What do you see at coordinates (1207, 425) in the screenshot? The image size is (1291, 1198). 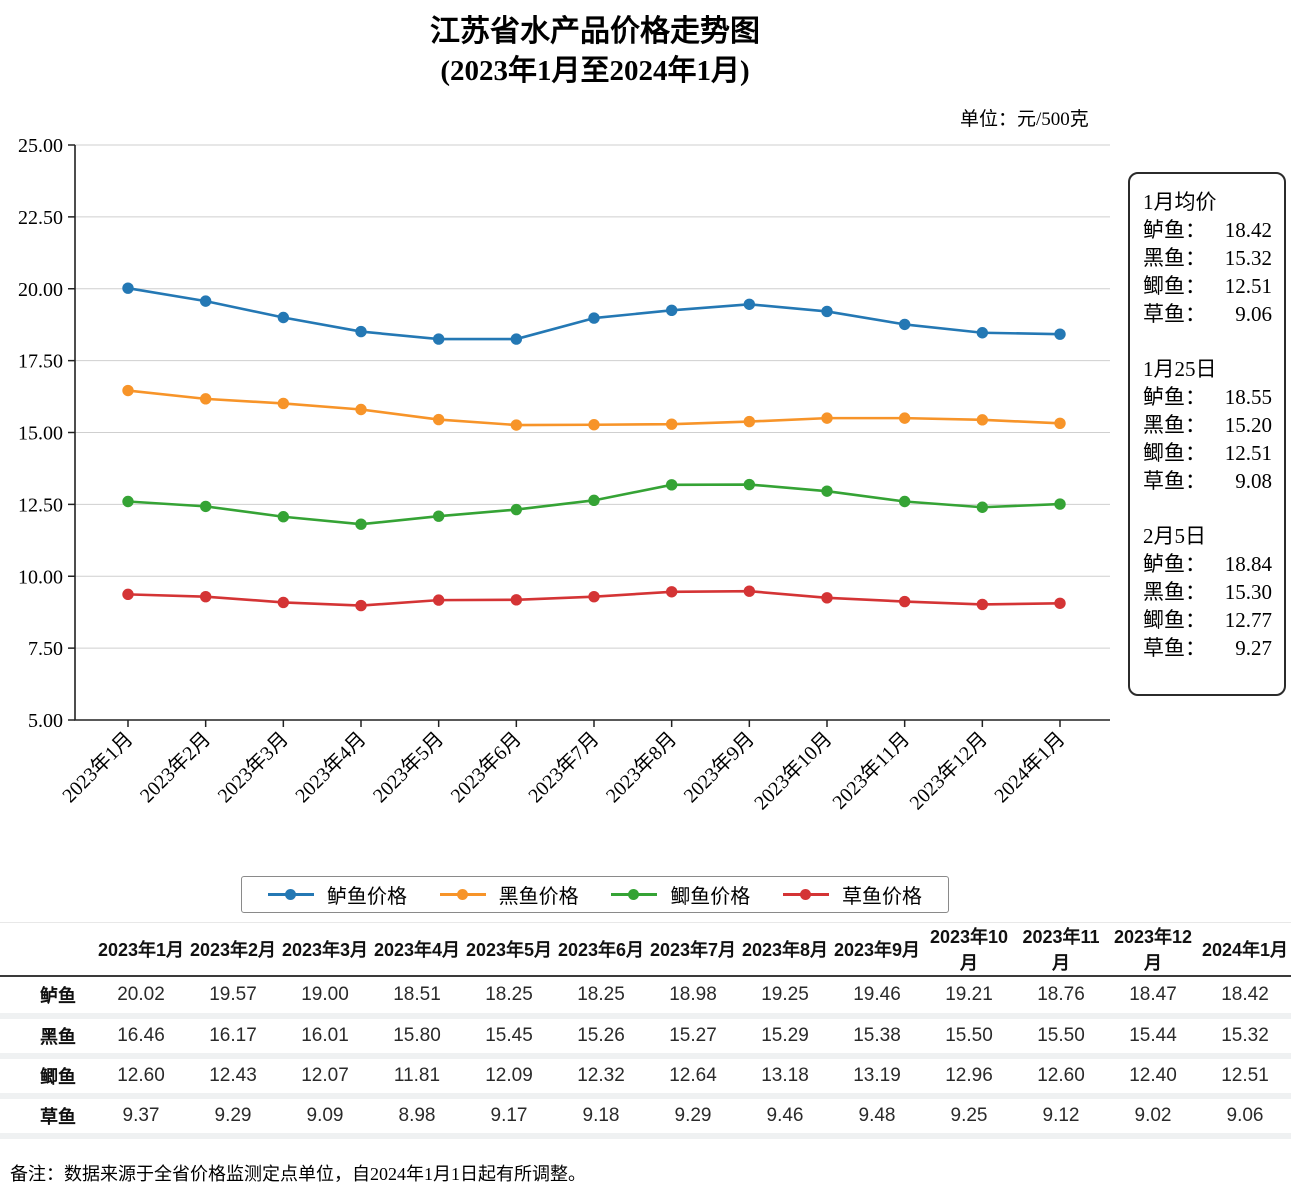 I see `stats-section: 1月25日 鲈鱼： 18.55 黑鱼： 15.20 鲫鱼： 12.51 草鱼： 9.08` at bounding box center [1207, 425].